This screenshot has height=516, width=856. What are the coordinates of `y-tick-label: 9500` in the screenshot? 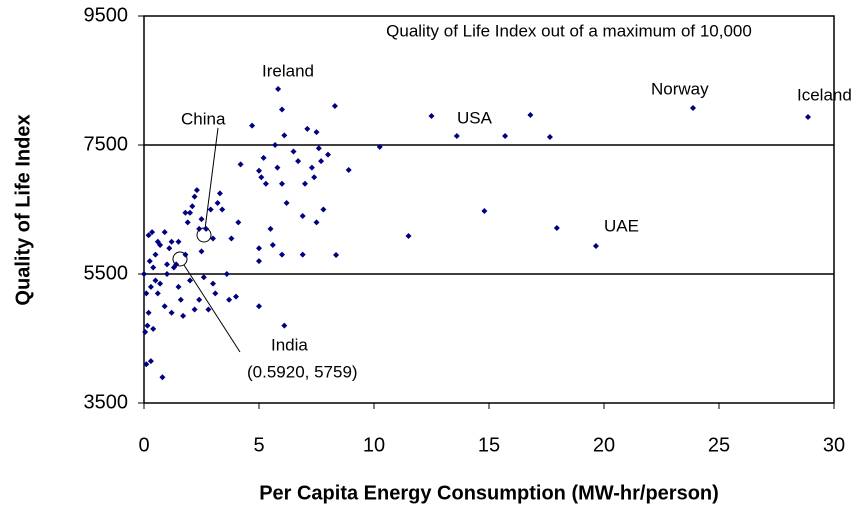 It's located at (106, 15).